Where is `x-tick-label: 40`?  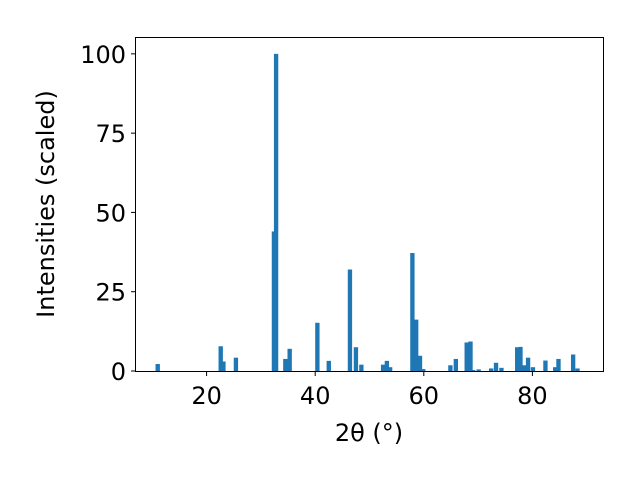
x-tick-label: 40 is located at coordinates (315, 396).